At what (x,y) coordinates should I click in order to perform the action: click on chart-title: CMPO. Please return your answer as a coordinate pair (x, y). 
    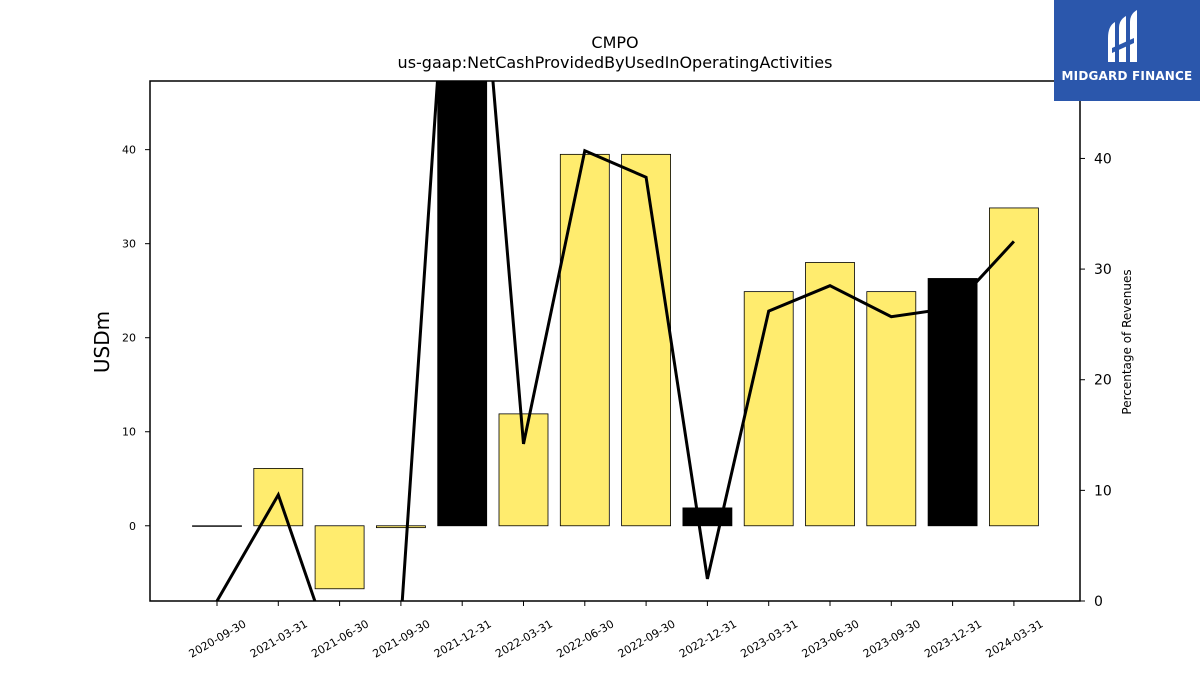
    Looking at the image, I should click on (614, 42).